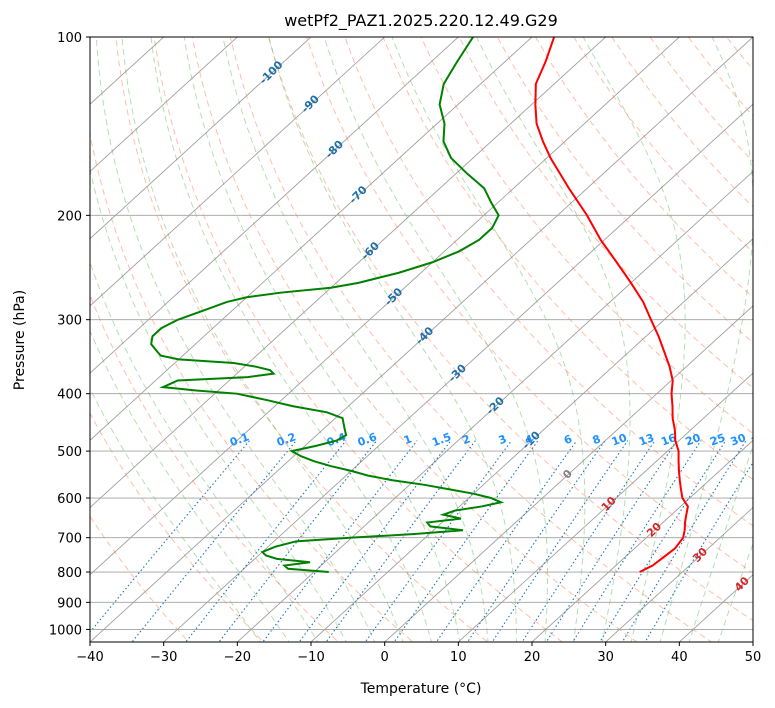 This screenshot has width=775, height=708. What do you see at coordinates (89, 657) in the screenshot?
I see `x-tick-label: −40` at bounding box center [89, 657].